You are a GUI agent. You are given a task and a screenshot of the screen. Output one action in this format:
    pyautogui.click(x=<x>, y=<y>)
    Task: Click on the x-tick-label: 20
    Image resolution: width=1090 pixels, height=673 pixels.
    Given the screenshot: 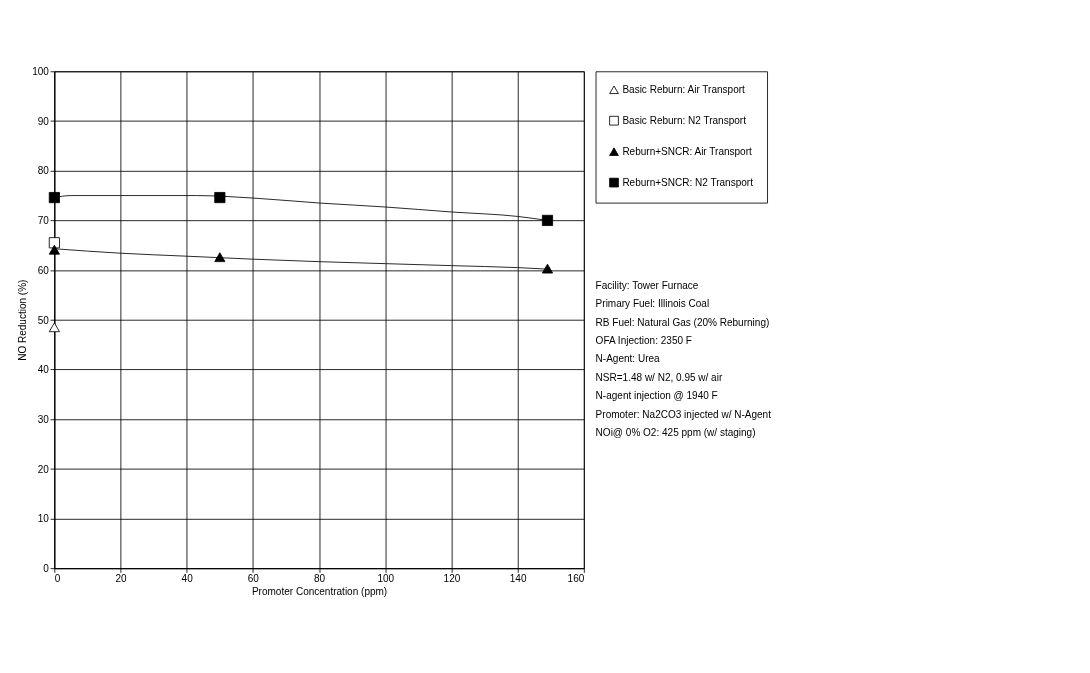 What is the action you would take?
    pyautogui.click(x=121, y=579)
    